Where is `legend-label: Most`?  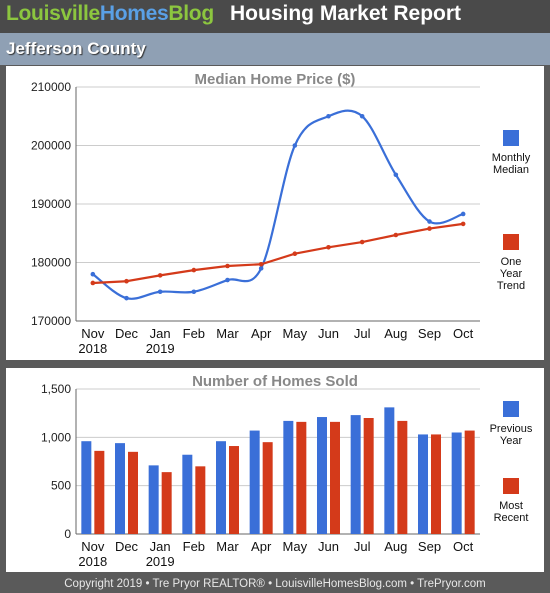 legend-label: Most is located at coordinates (511, 506).